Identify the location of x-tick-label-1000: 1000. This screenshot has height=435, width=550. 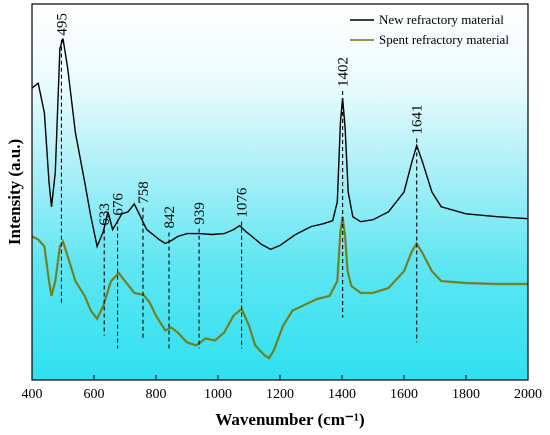
(218, 394).